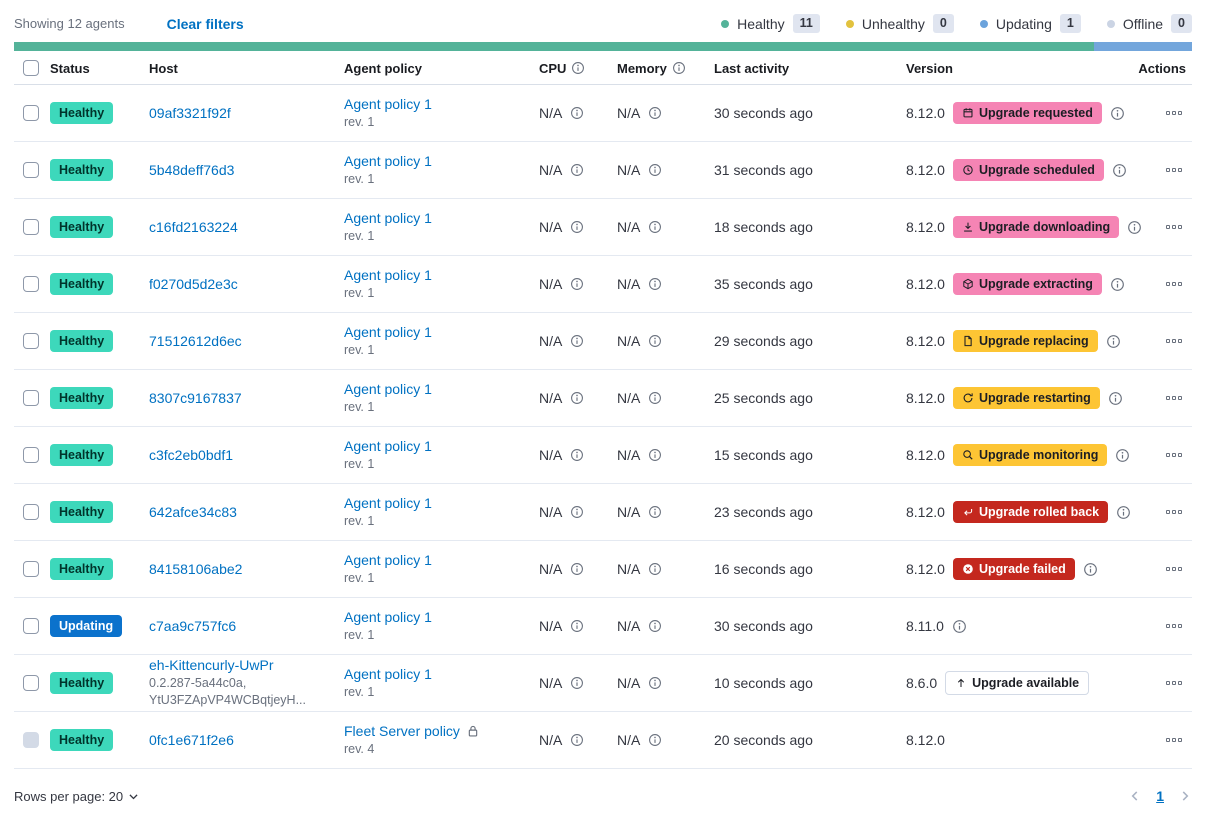  What do you see at coordinates (1030, 23) in the screenshot?
I see `legend-item-updating: Updating 1` at bounding box center [1030, 23].